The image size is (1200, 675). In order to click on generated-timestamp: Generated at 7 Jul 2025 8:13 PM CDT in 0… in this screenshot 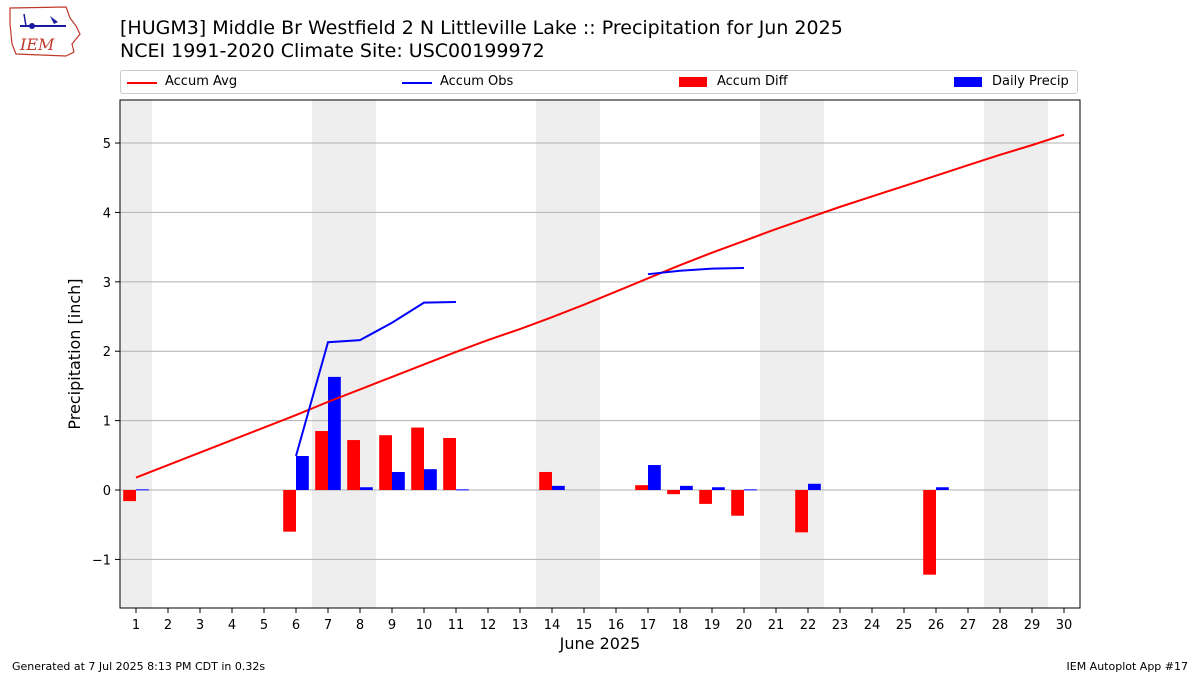, I will do `click(139, 666)`.